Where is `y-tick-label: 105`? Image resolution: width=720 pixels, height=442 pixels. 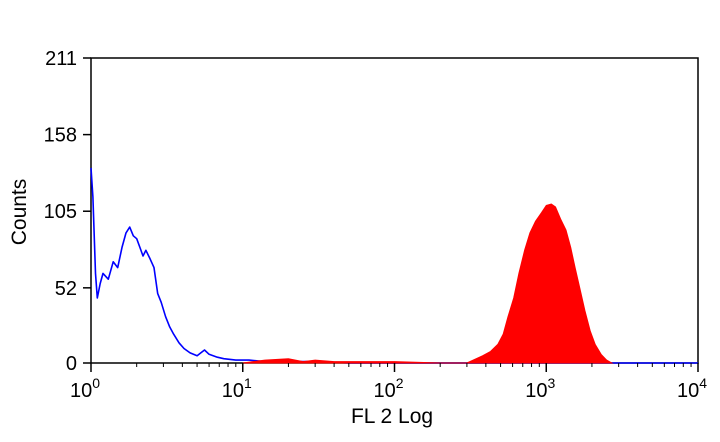 y-tick-label: 105 is located at coordinates (60, 212).